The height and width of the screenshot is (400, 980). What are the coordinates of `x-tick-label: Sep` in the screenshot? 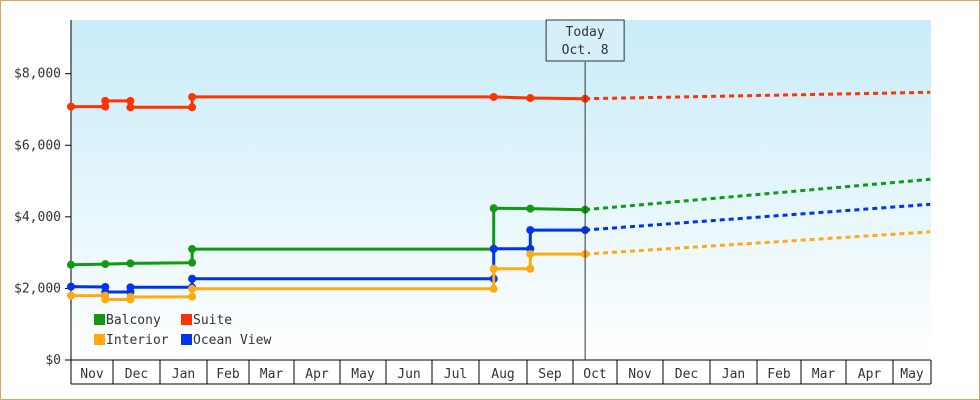 It's located at (550, 374).